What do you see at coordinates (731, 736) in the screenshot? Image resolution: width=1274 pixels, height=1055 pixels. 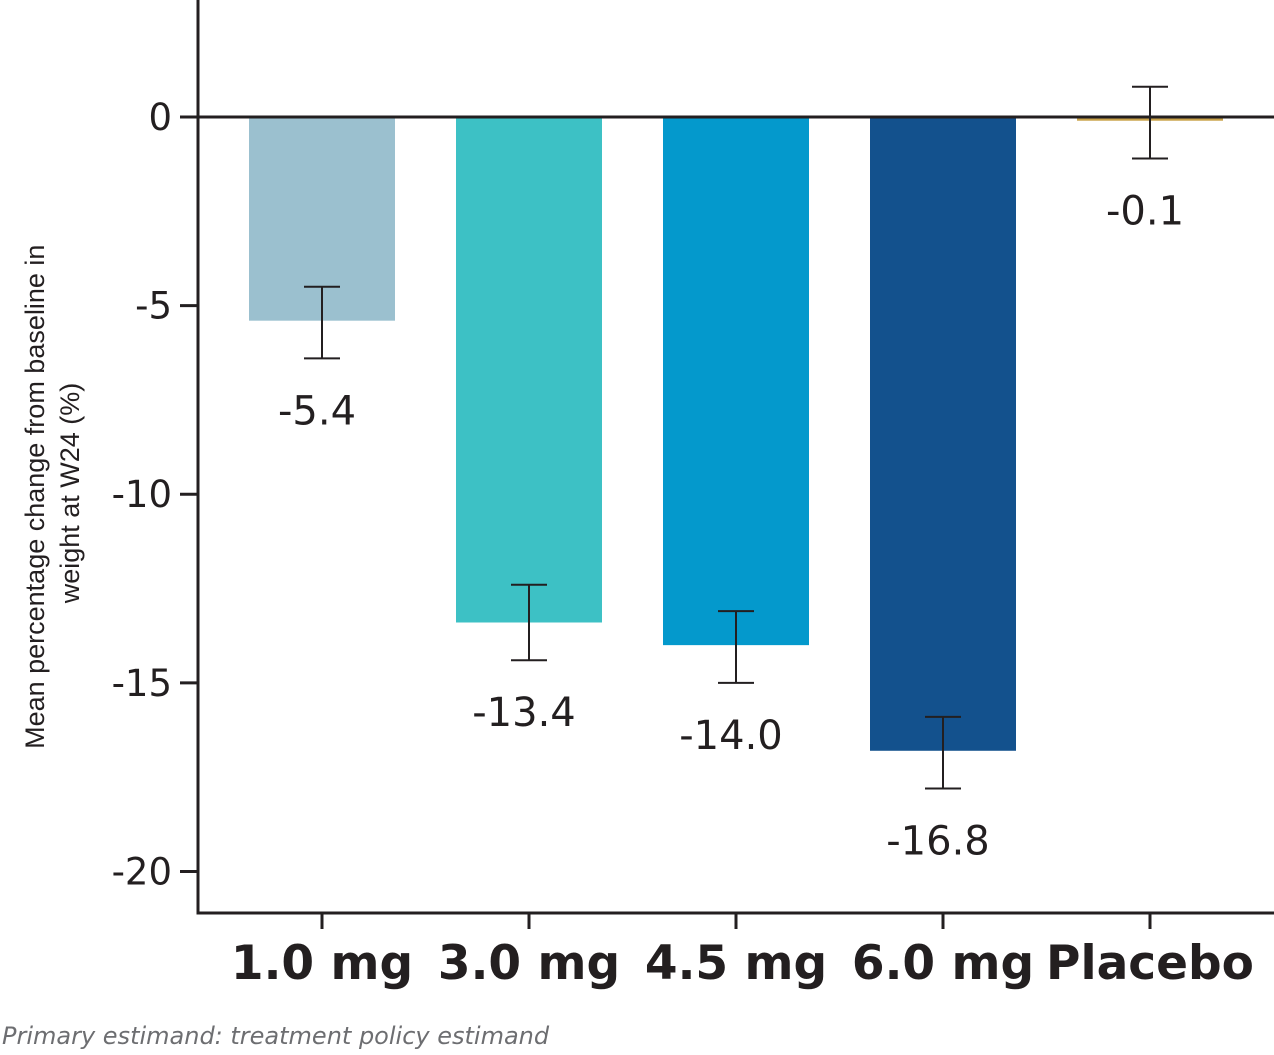 I see `data-label-3: -14.0` at bounding box center [731, 736].